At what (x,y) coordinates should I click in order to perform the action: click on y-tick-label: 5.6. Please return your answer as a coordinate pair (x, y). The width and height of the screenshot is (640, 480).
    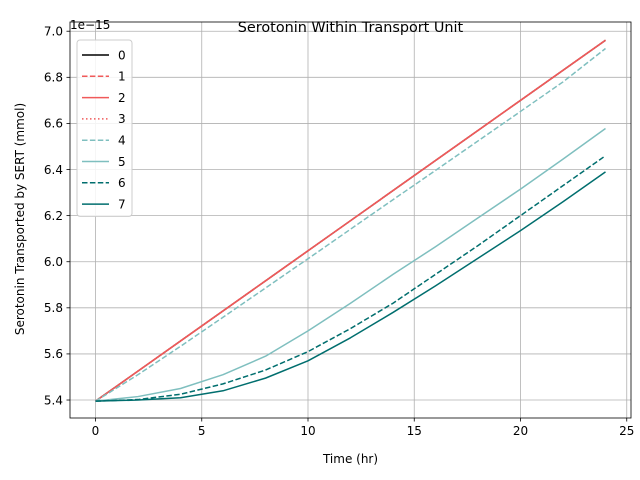
    Looking at the image, I should click on (53, 354).